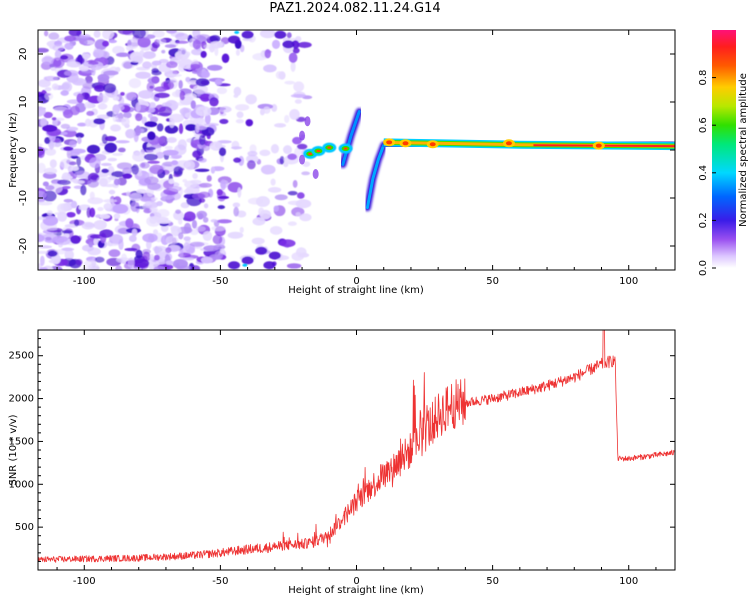  What do you see at coordinates (405, 143) in the screenshot?
I see `carrier-hotspot` at bounding box center [405, 143].